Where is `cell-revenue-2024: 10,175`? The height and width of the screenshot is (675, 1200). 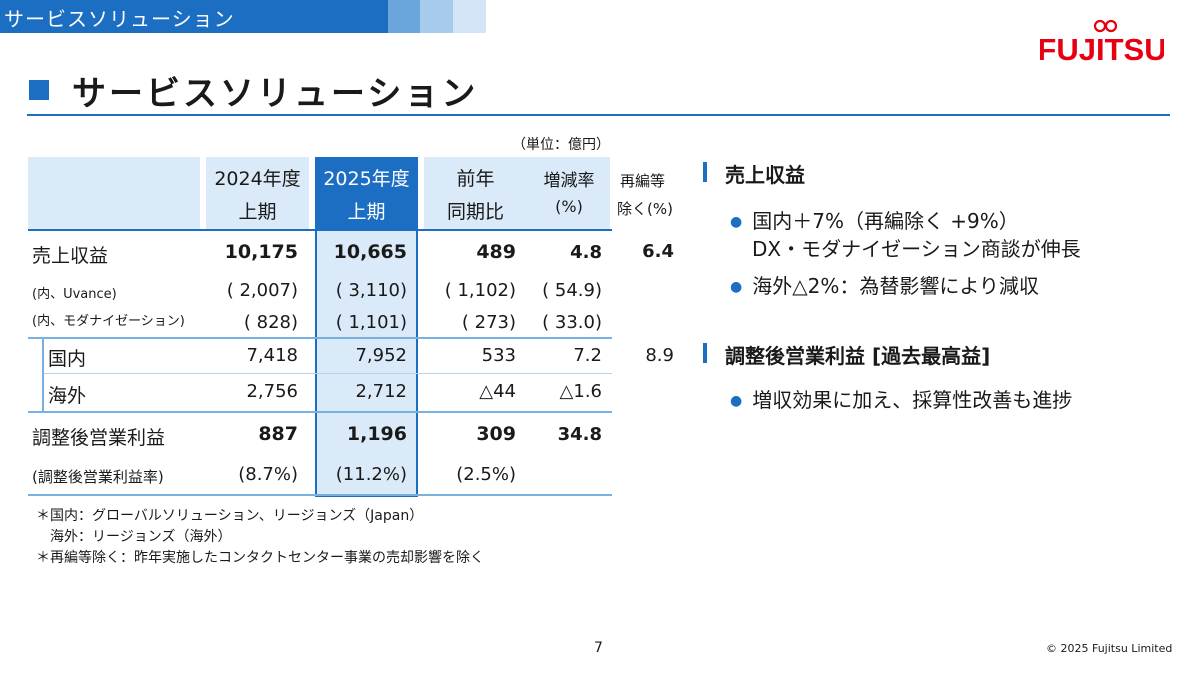
cell-revenue-2024: 10,175 is located at coordinates (261, 252).